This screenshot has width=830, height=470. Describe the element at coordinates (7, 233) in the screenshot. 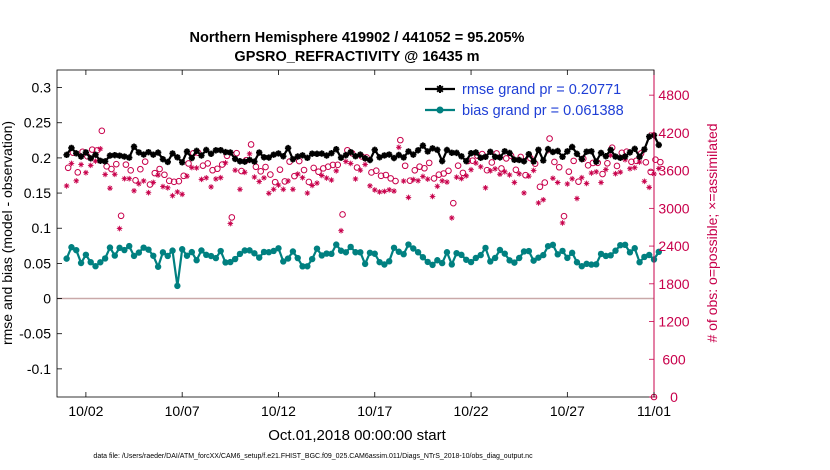

I see `y-axis-label-left: rmse and bias (model - observation)` at that location.